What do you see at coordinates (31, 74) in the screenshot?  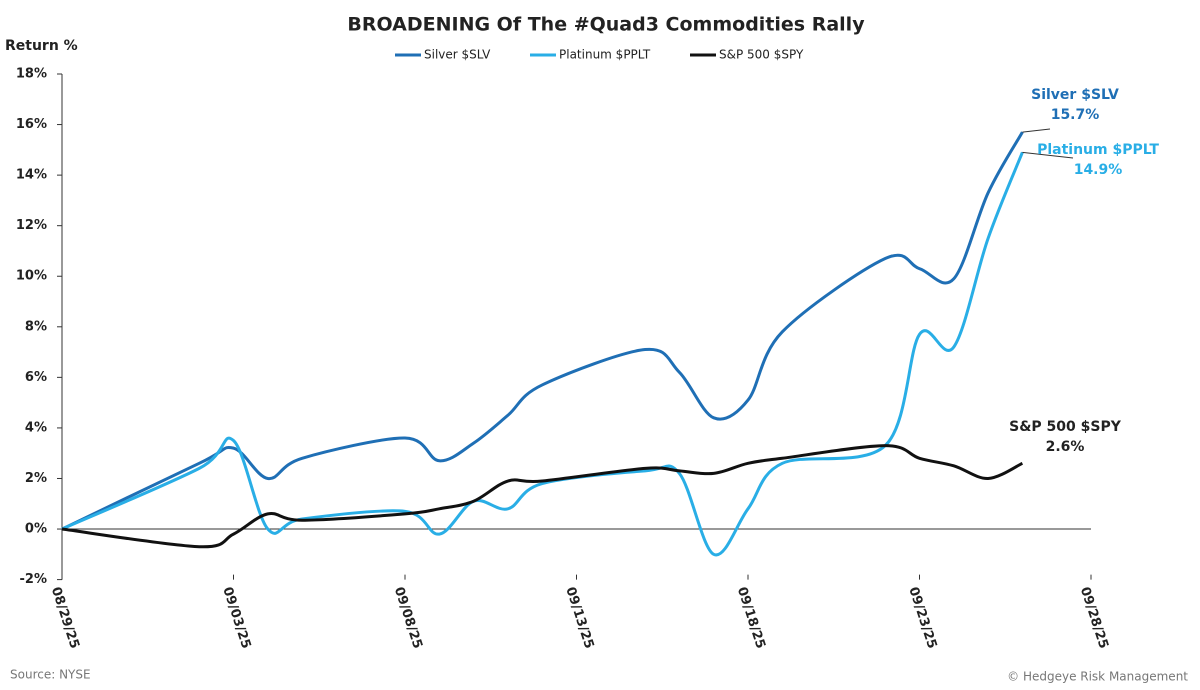 I see `y-tick-label: 18%` at bounding box center [31, 74].